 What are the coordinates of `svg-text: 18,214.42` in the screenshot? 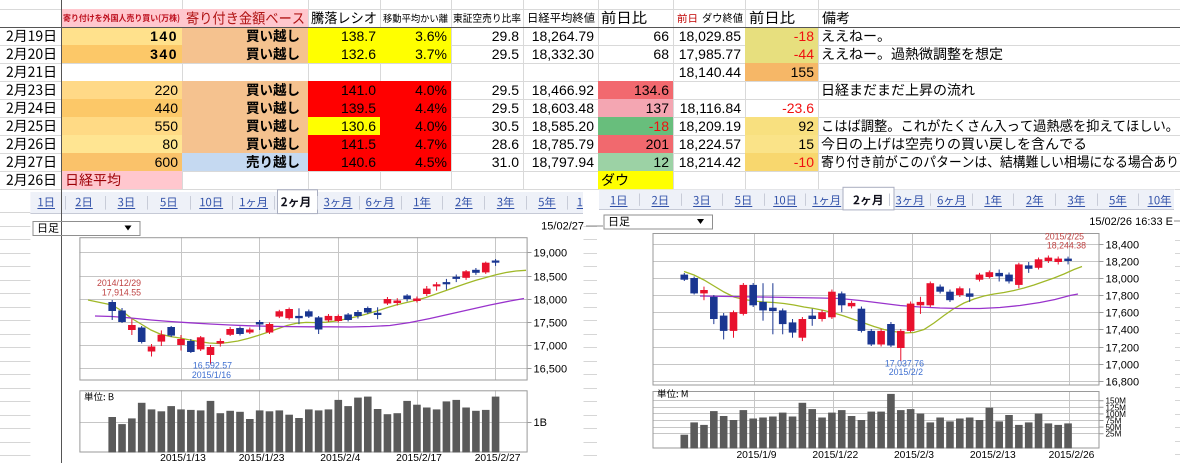 It's located at (710, 162).